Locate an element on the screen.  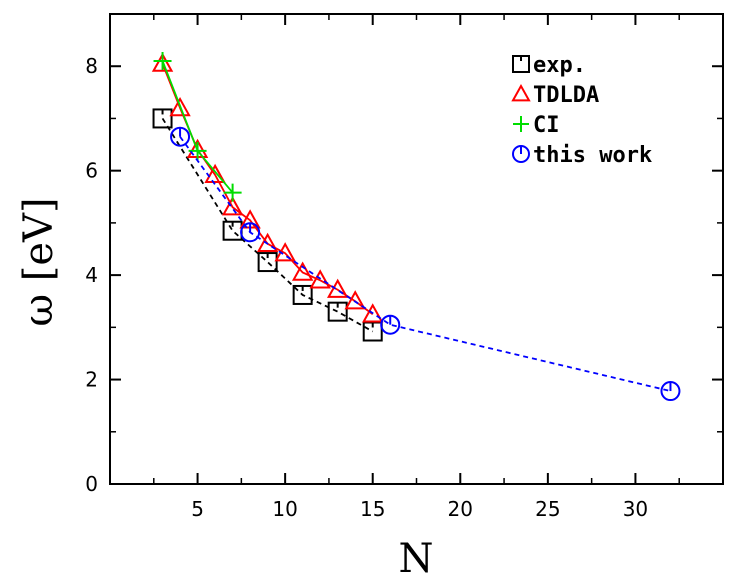
series-line-ci is located at coordinates (197, 127).